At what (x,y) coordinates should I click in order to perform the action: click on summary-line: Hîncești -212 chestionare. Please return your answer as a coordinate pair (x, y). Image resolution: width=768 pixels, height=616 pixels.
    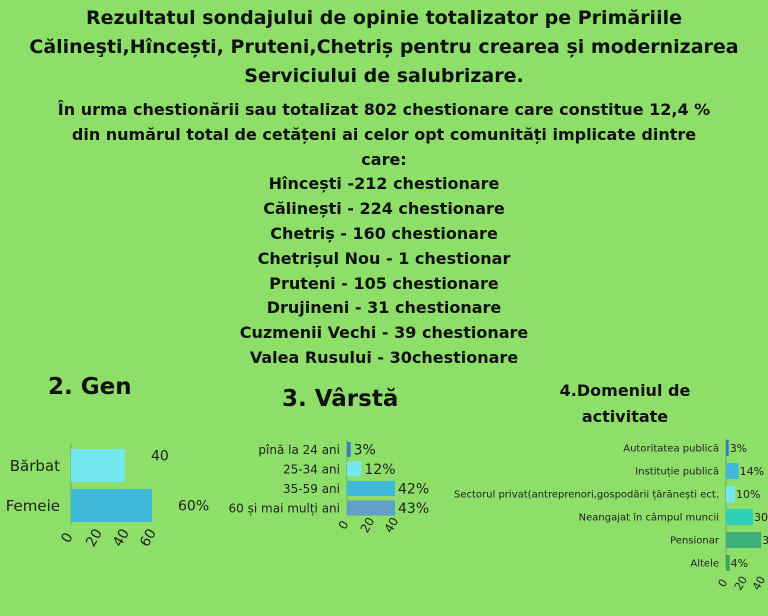
    Looking at the image, I should click on (384, 184).